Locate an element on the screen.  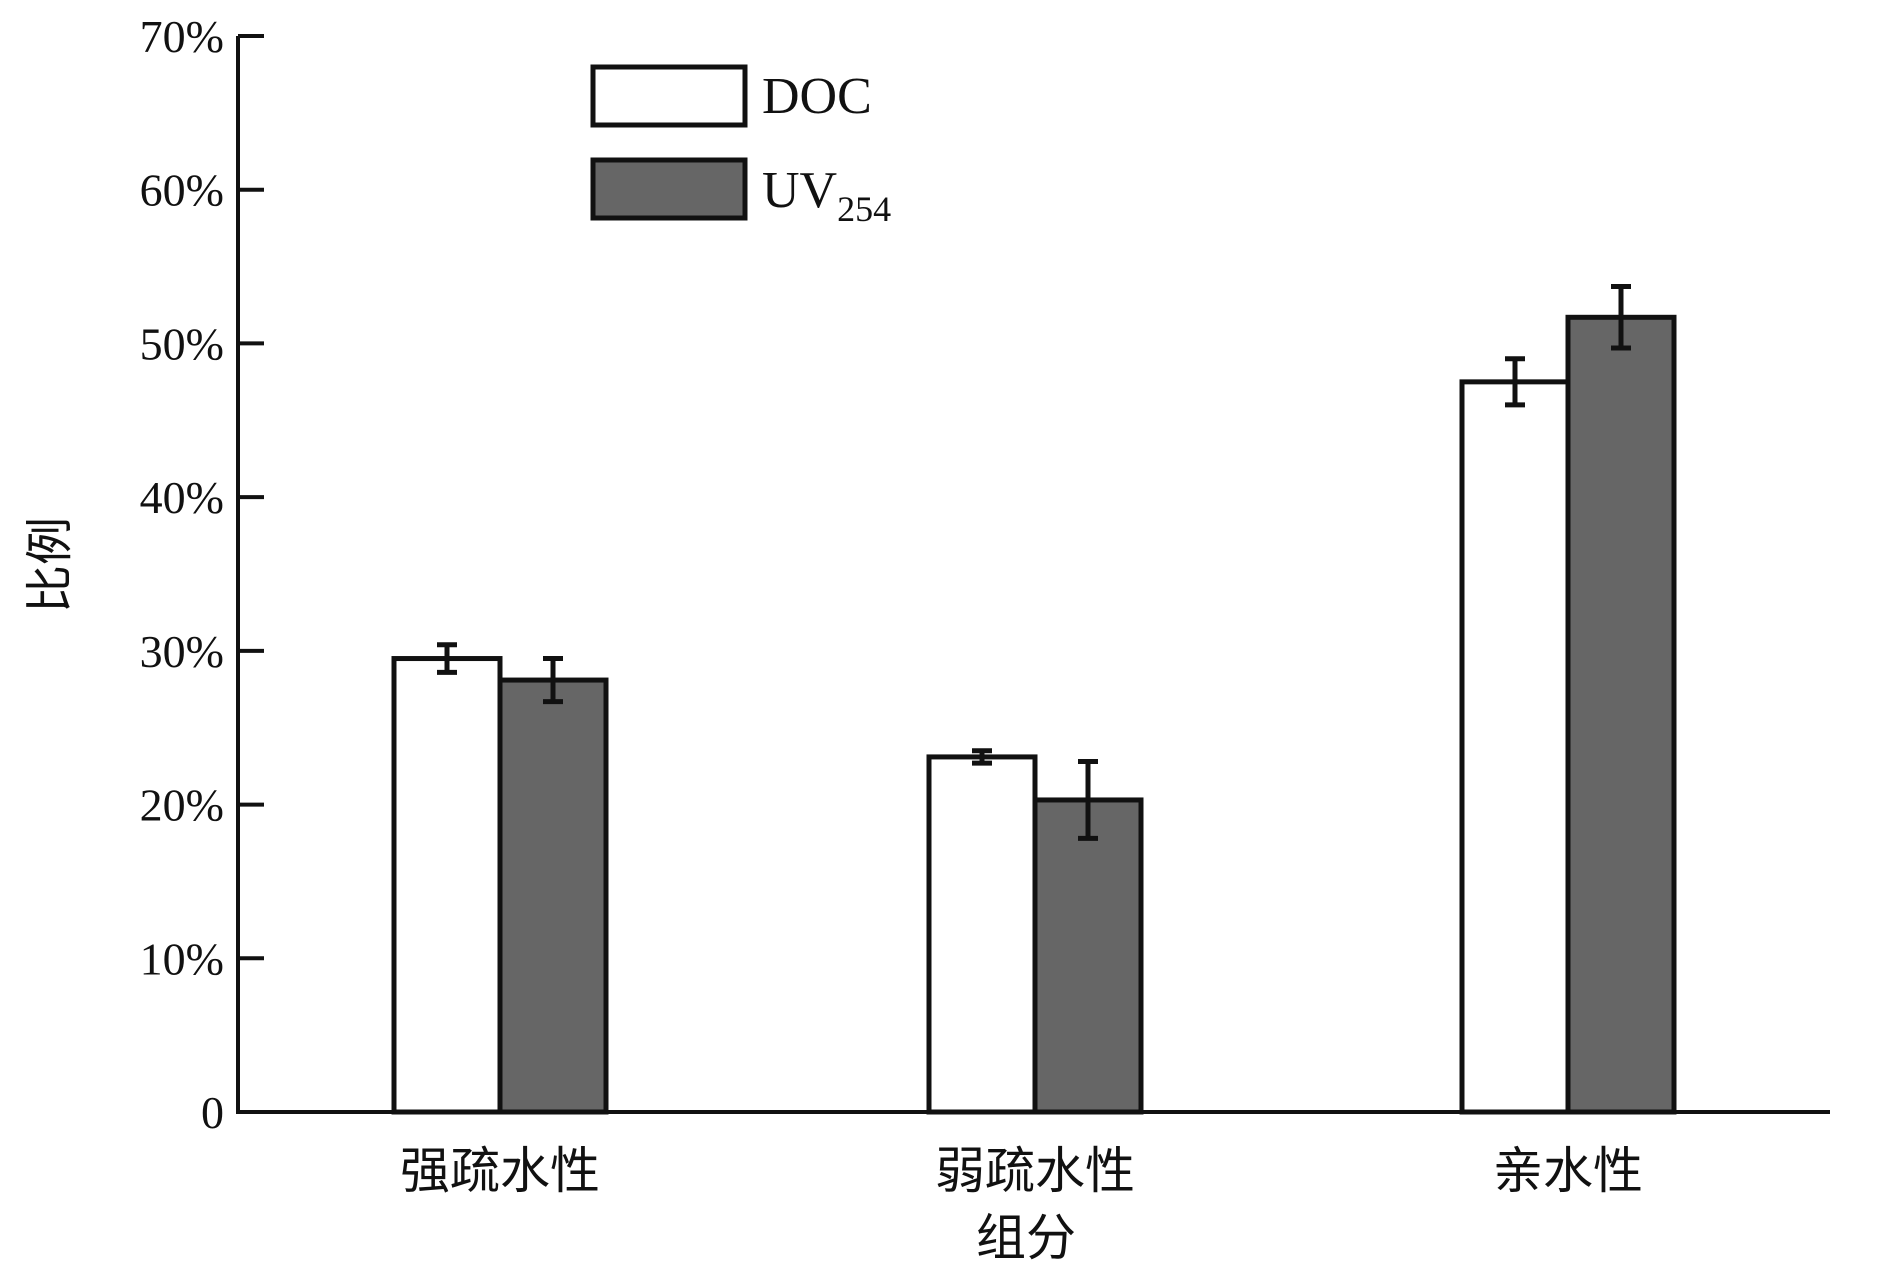
category-label-0: 强疏水性 is located at coordinates (500, 1171).